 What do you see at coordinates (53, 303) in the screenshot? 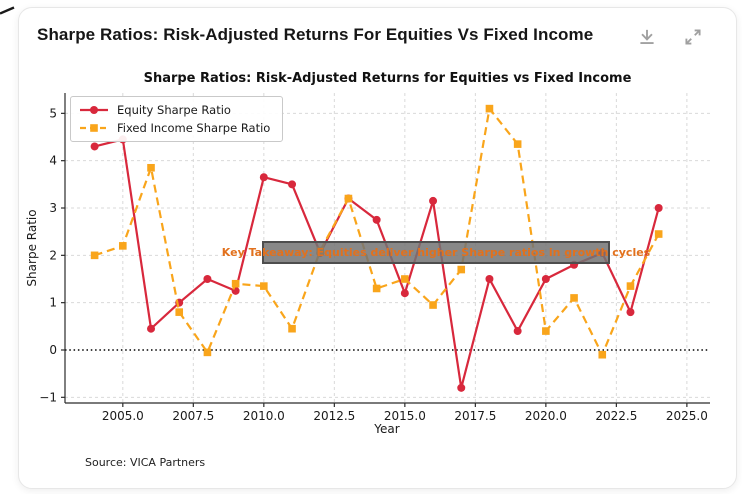
I see `y-tick-label: 1` at bounding box center [53, 303].